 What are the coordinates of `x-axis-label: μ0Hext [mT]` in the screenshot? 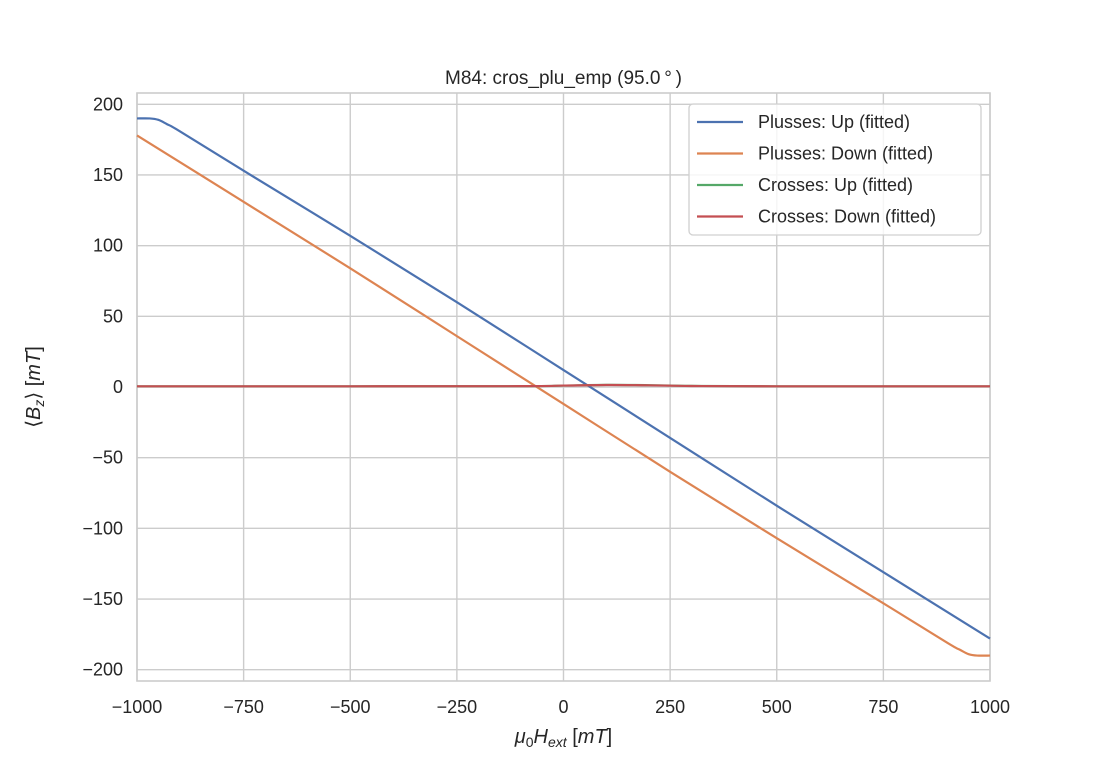 It's located at (563, 738).